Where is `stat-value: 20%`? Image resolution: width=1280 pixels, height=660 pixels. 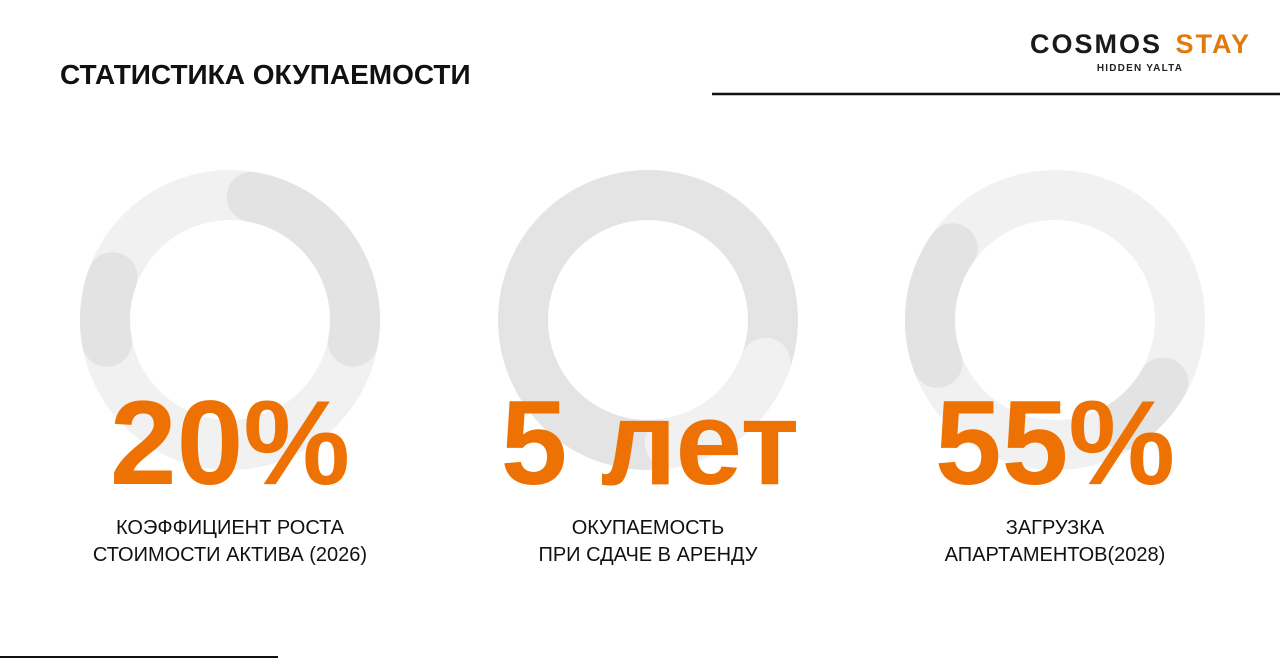
stat-value: 20% is located at coordinates (230, 443).